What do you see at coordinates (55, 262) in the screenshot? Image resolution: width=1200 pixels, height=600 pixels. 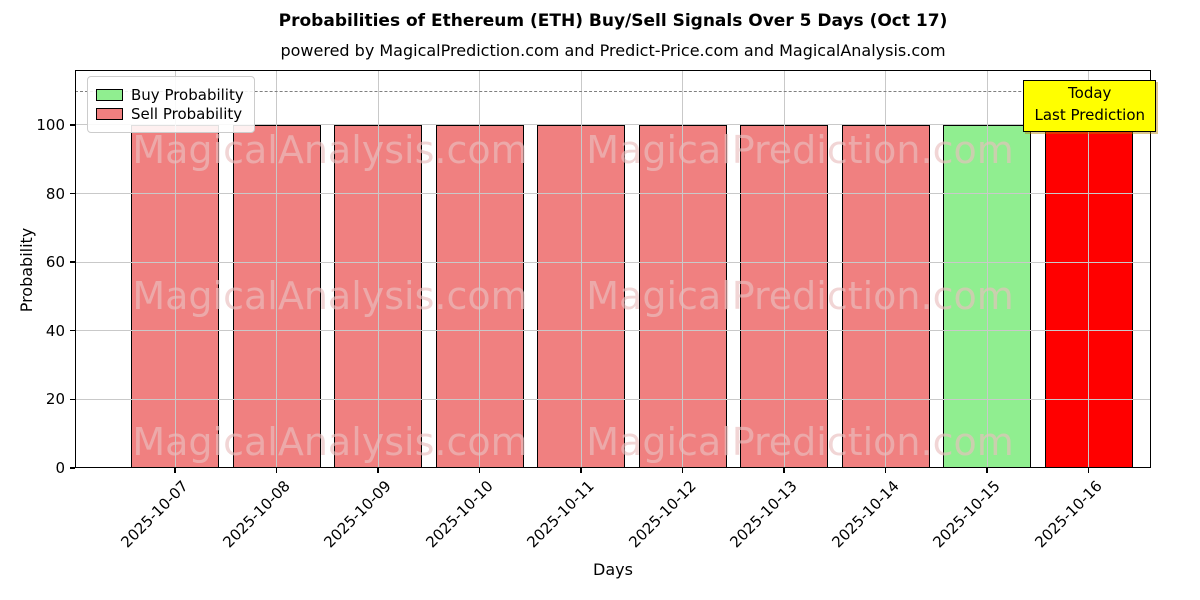 I see `y-tick-label: 60` at bounding box center [55, 262].